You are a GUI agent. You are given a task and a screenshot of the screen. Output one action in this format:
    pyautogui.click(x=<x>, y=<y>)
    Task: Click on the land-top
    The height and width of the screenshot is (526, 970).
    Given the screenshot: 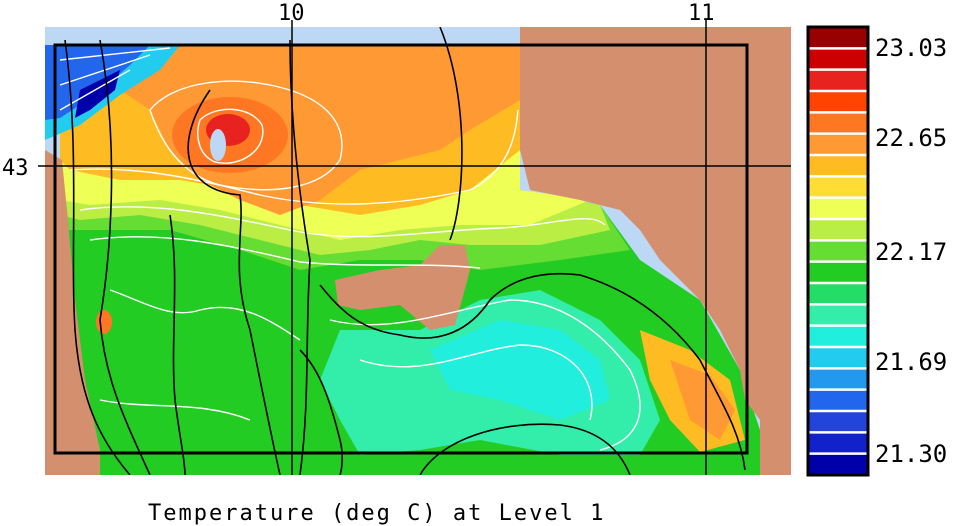 What is the action you would take?
    pyautogui.click(x=282, y=34)
    